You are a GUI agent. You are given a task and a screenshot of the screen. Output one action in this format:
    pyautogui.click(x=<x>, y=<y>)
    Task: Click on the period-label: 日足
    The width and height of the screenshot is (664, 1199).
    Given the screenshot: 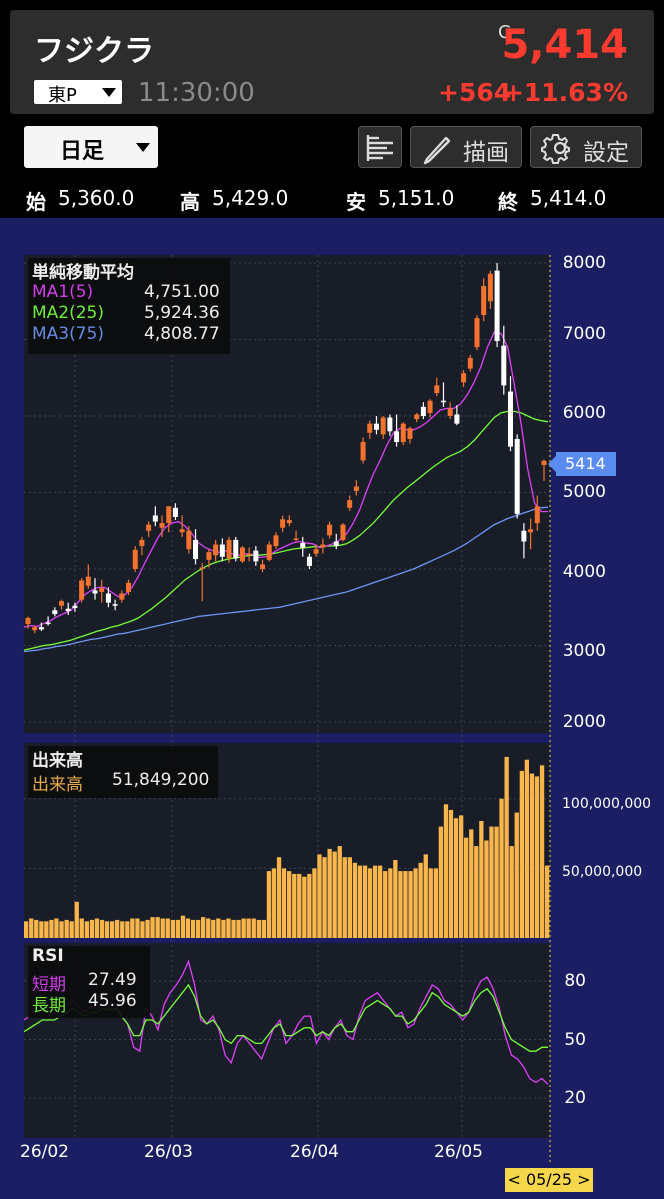 What is the action you would take?
    pyautogui.click(x=82, y=151)
    